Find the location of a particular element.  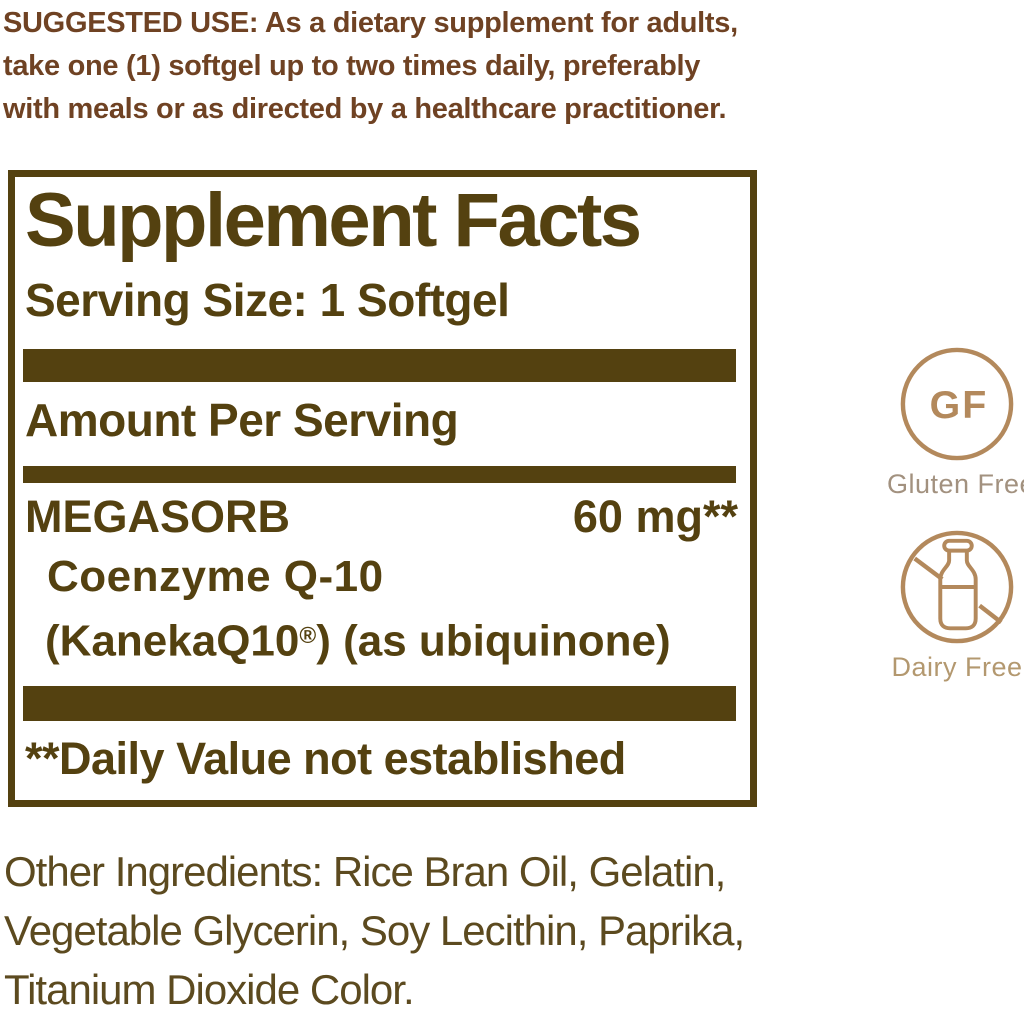

milk-bottle-crossed-icon is located at coordinates (957, 587).